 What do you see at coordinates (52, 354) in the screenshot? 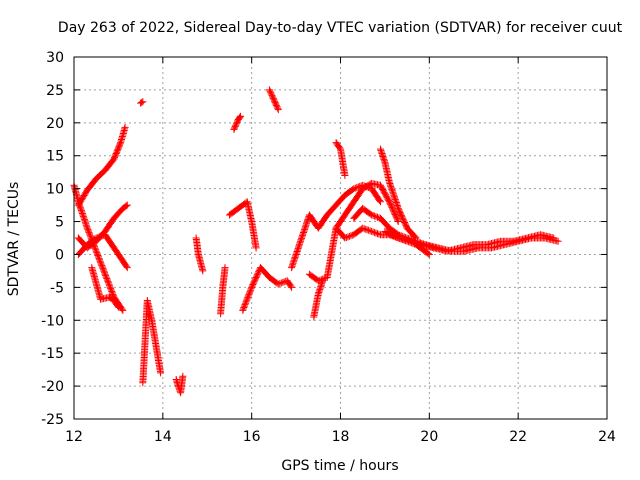
I see `y-tick-label: -15` at bounding box center [52, 354].